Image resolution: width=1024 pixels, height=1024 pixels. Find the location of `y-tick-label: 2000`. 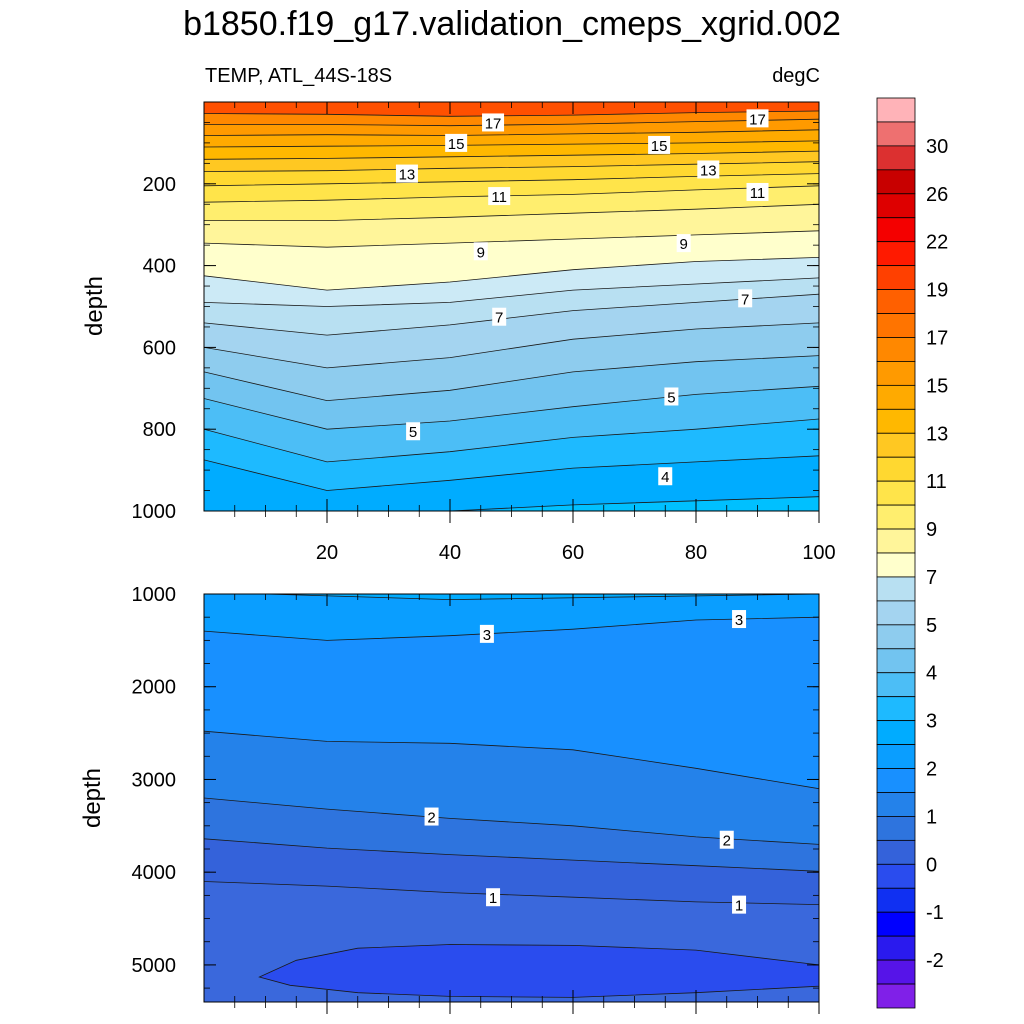

y-tick-label: 2000 is located at coordinates (154, 688).